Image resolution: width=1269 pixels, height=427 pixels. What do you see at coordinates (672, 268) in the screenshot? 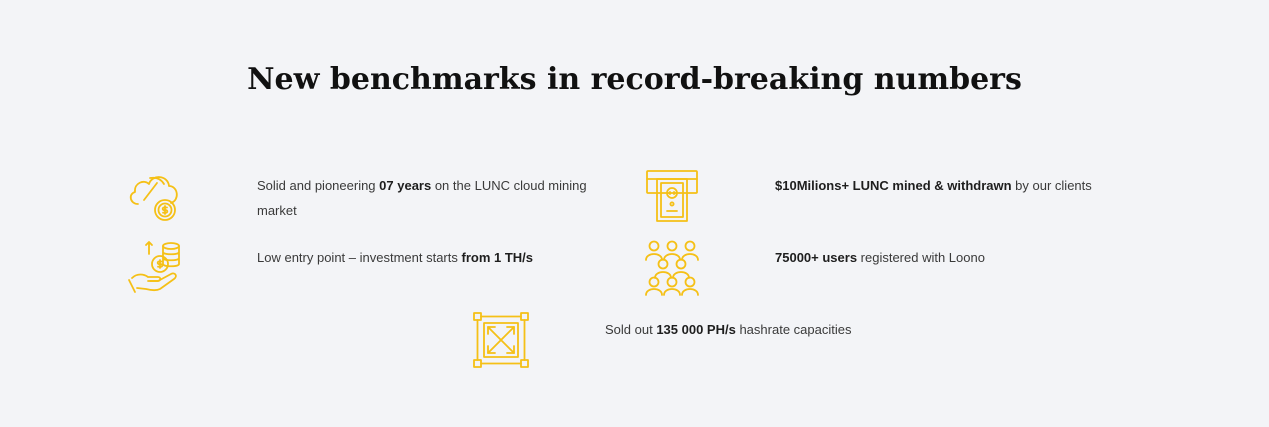
I see `users-group-icon` at bounding box center [672, 268].